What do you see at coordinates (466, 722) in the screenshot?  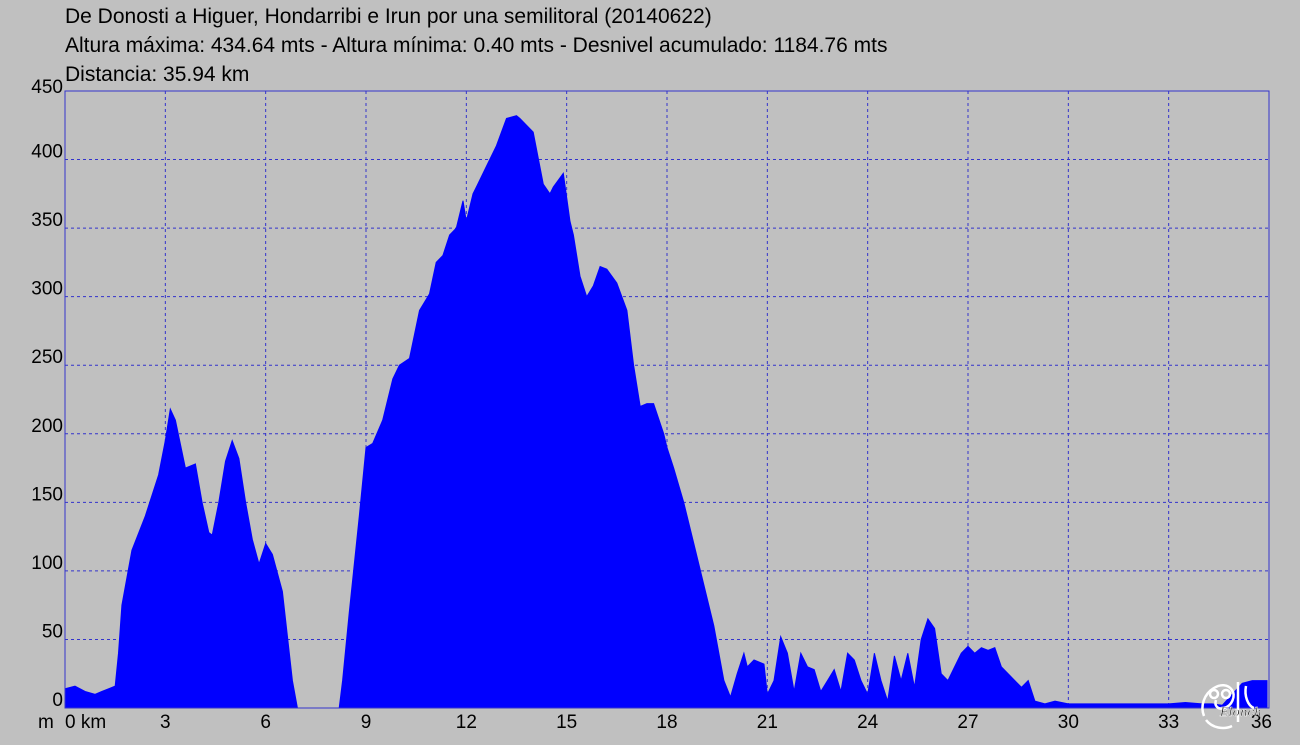 I see `x-tick-label: 12` at bounding box center [466, 722].